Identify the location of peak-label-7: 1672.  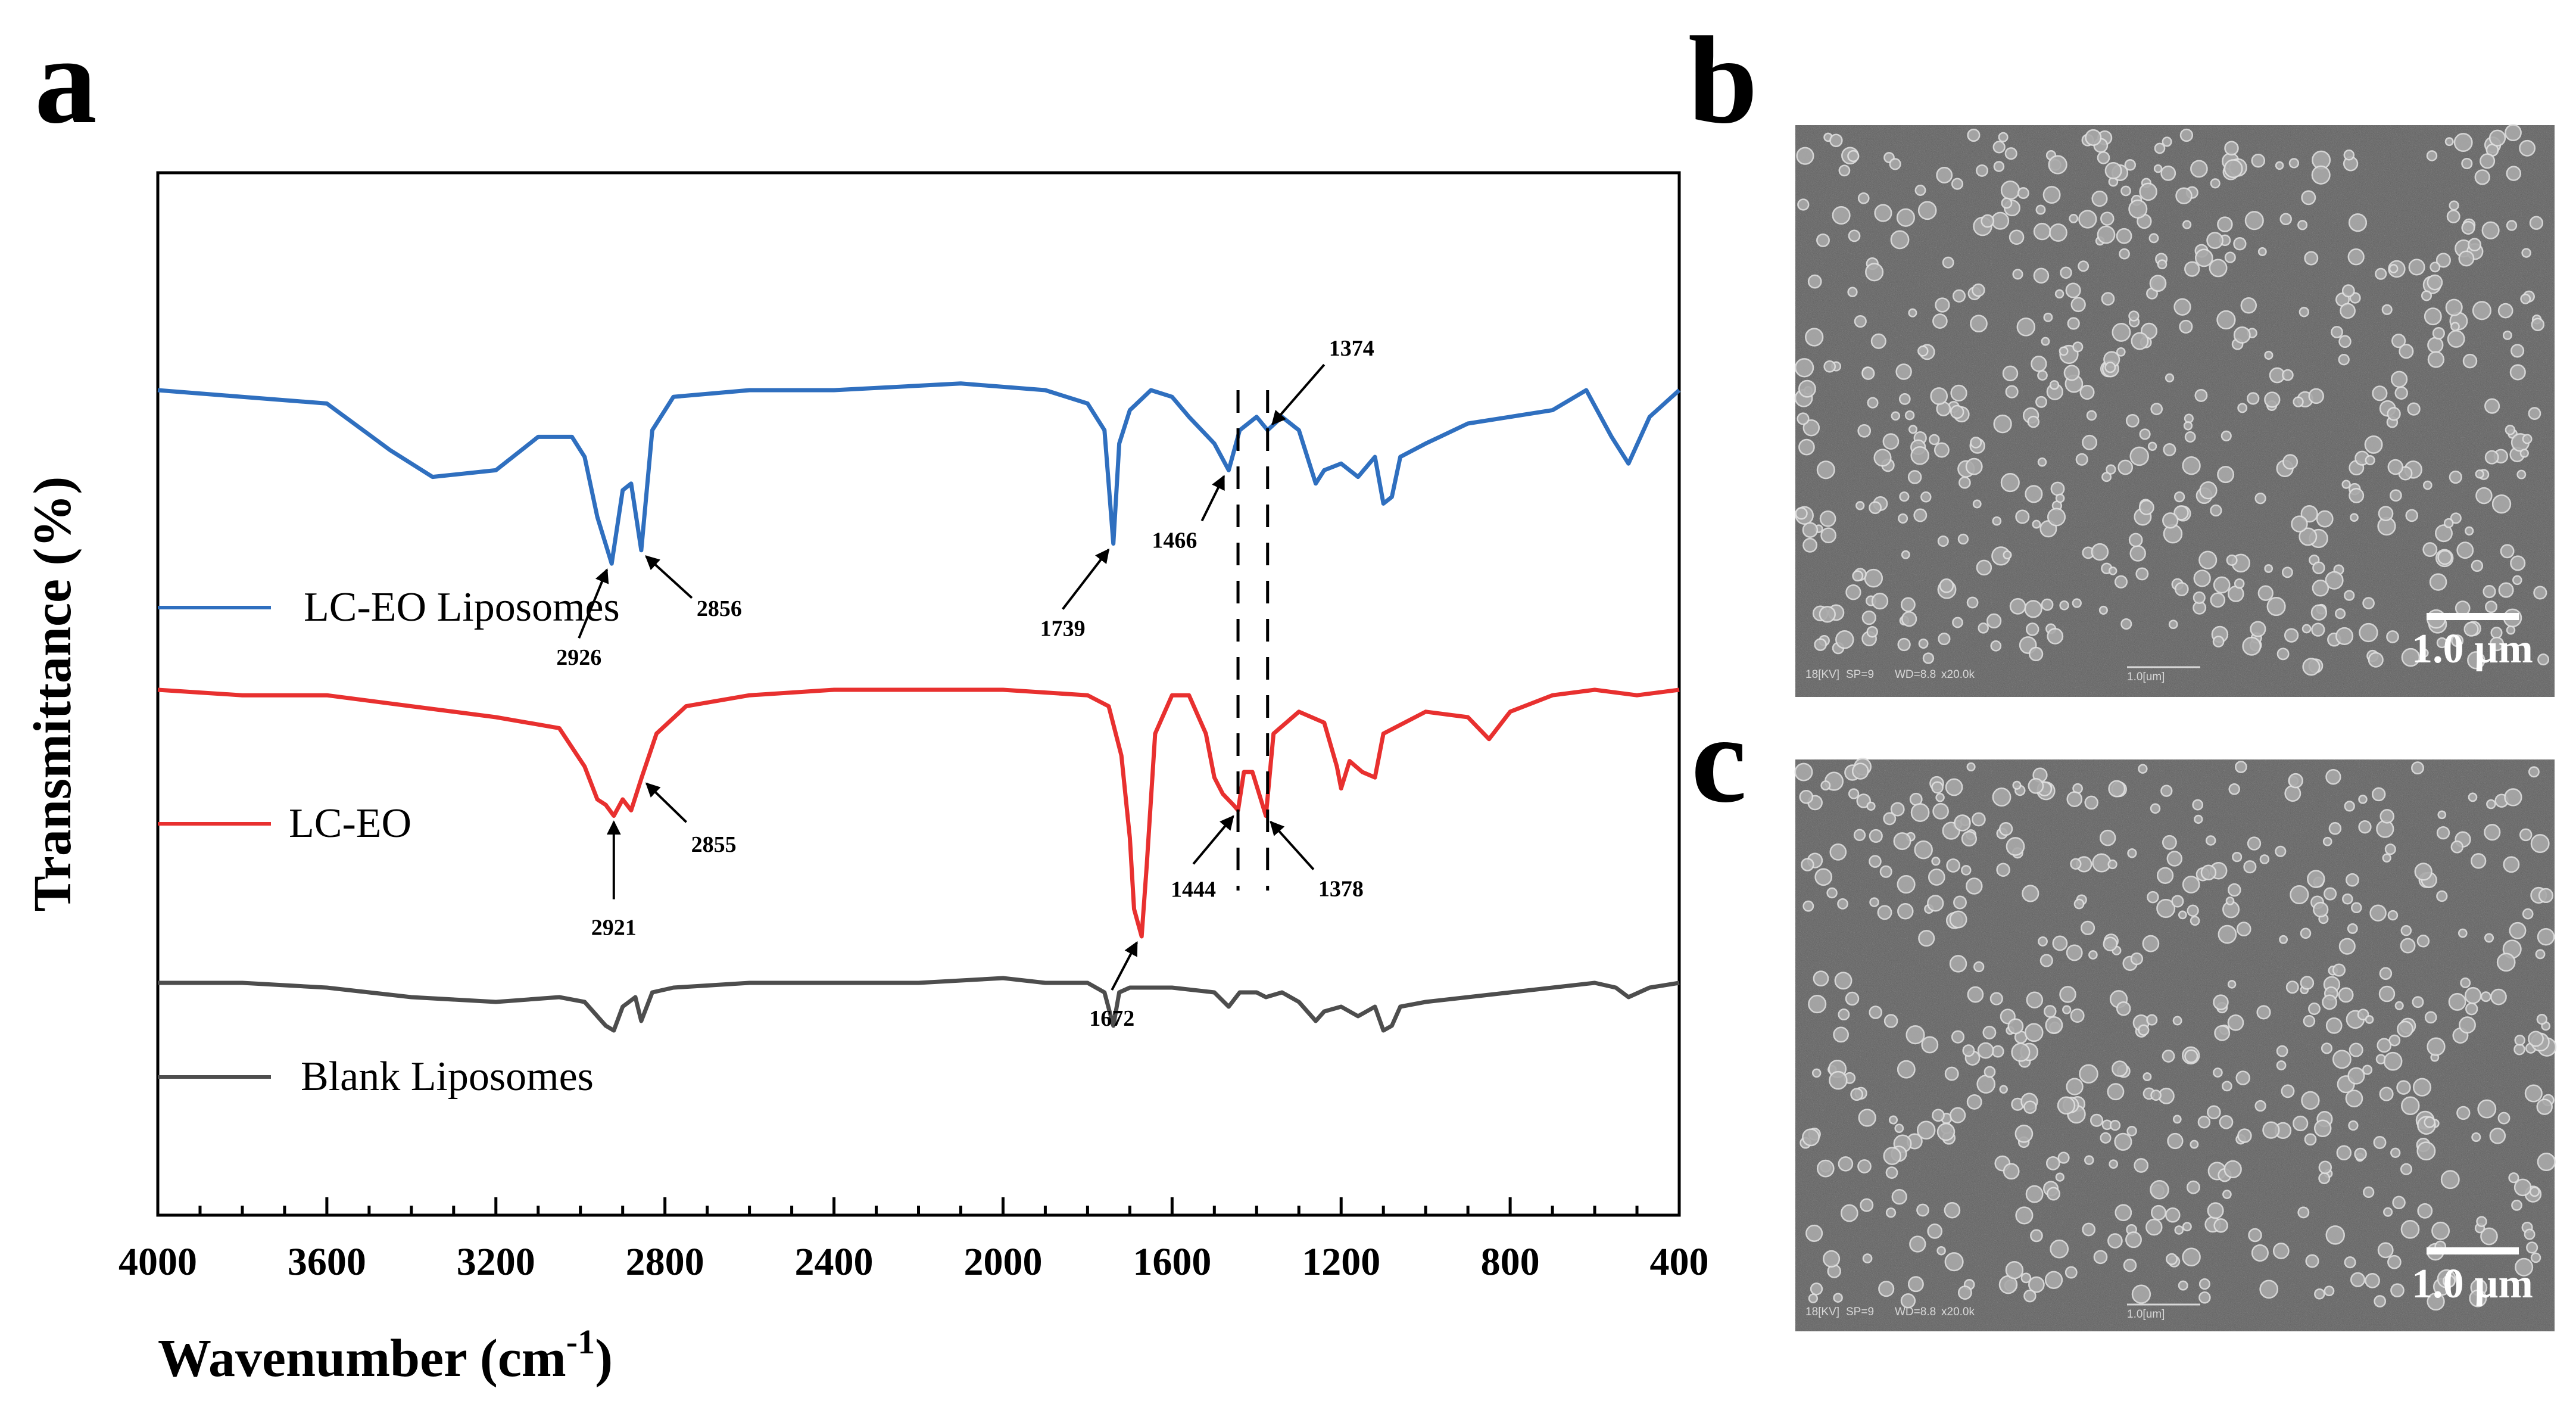
(1111, 1018).